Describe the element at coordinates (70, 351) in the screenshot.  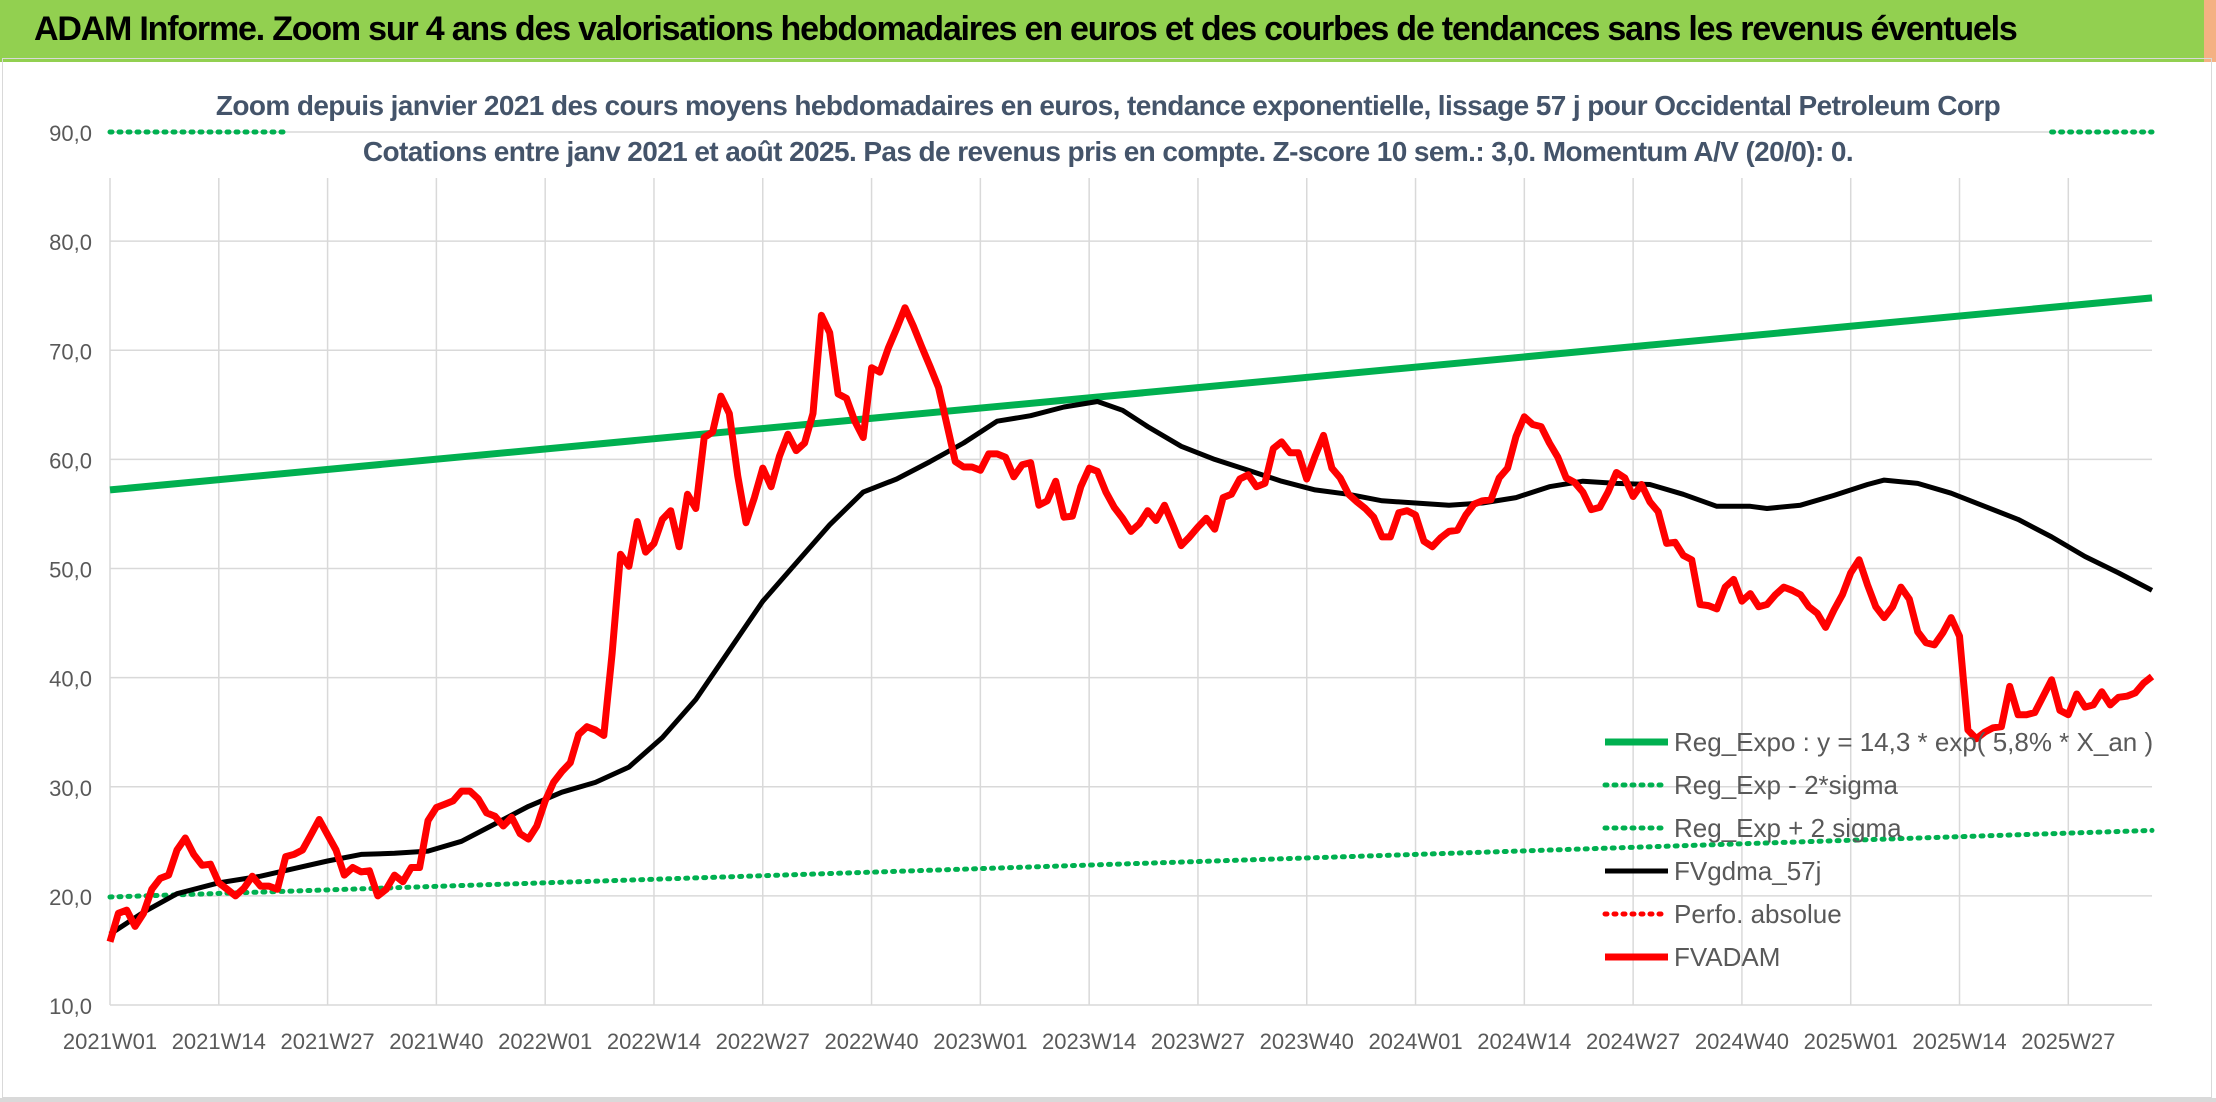
I see `y-tick-label: 70,0` at that location.